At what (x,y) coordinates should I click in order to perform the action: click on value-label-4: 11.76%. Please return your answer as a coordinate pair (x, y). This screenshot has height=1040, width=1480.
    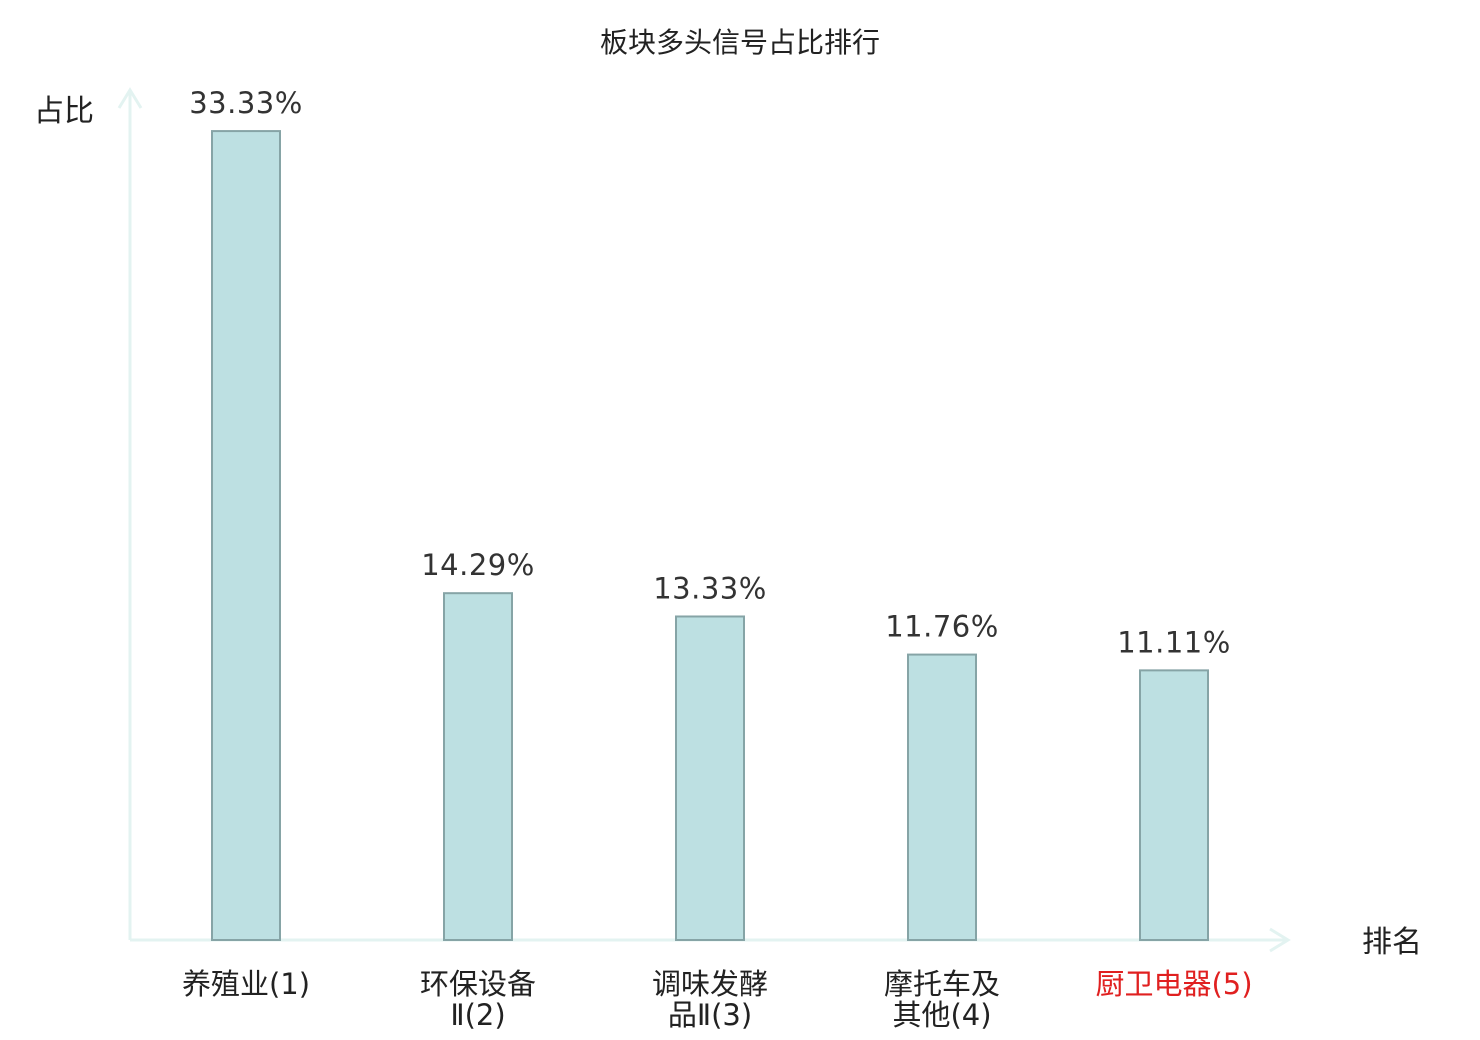
    Looking at the image, I should click on (942, 627).